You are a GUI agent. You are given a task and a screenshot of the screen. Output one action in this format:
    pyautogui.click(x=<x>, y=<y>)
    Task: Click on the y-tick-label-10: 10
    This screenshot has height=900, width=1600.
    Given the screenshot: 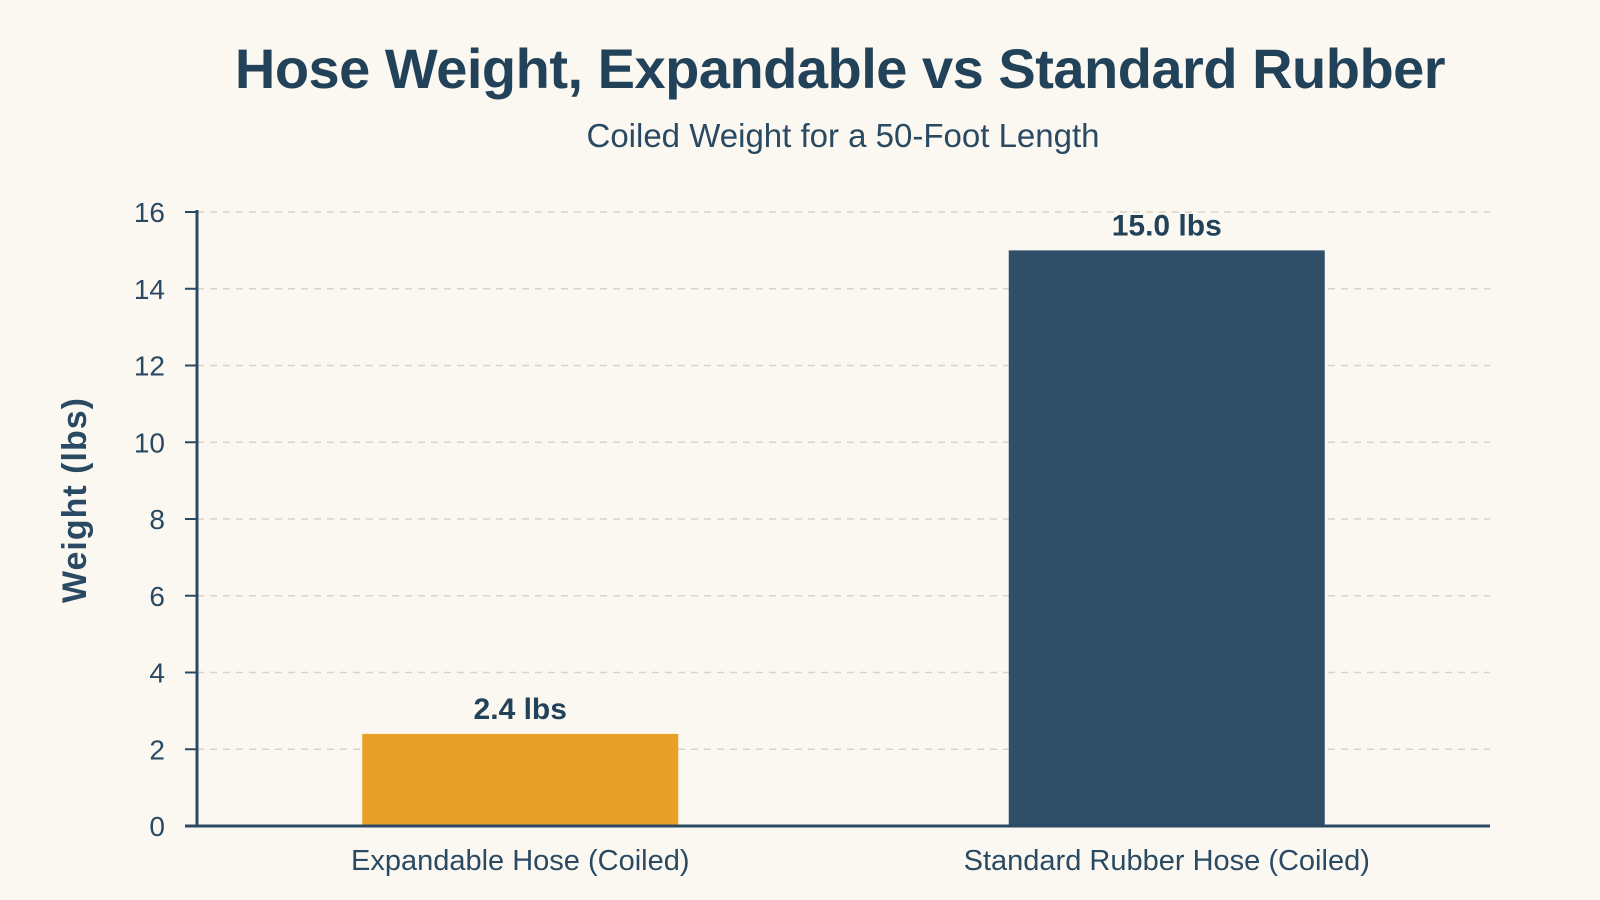 What is the action you would take?
    pyautogui.click(x=149, y=442)
    